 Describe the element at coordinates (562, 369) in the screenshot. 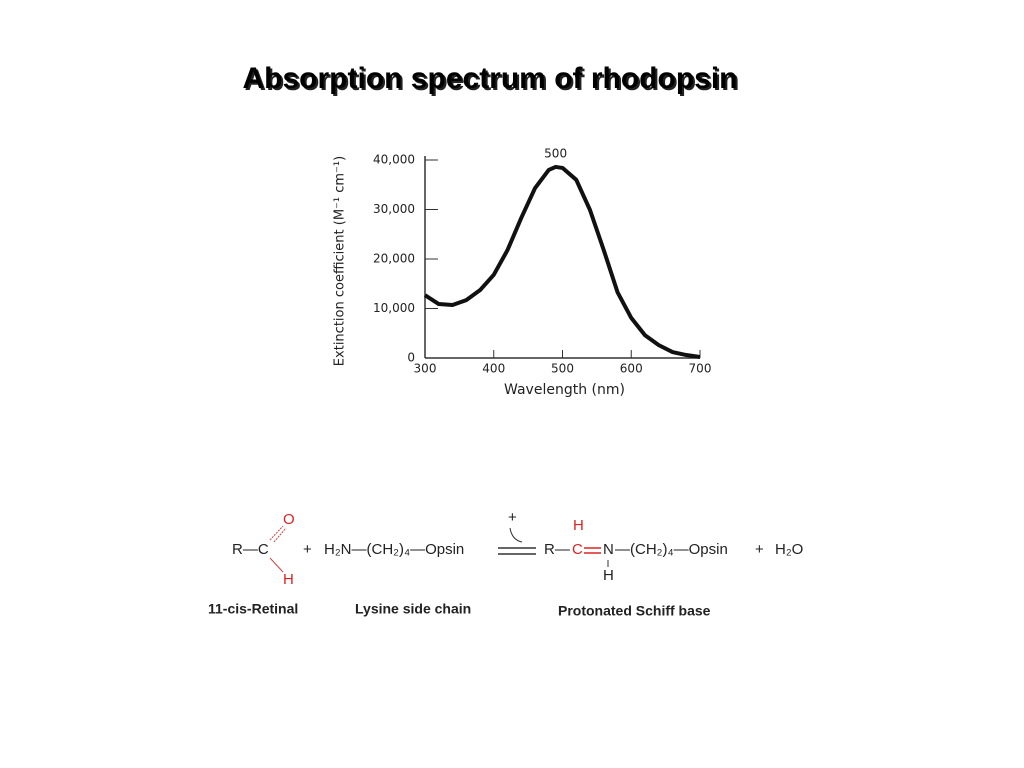

I see `x-tick-label: 500` at that location.